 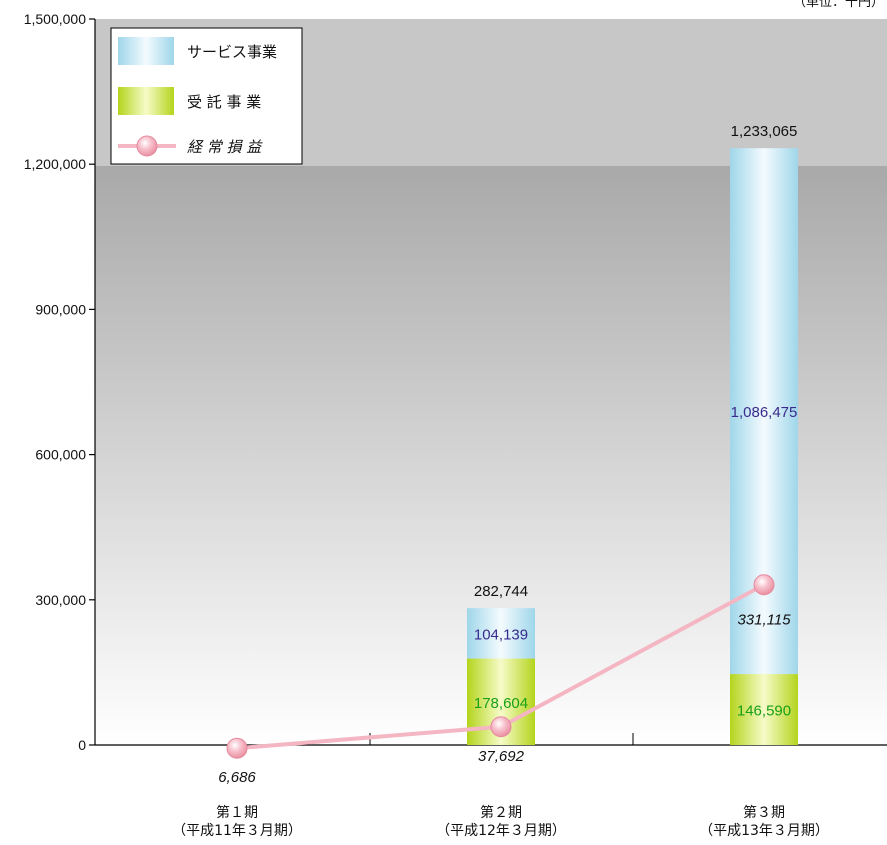 What do you see at coordinates (237, 777) in the screenshot?
I see `profit-value-label: 6,686` at bounding box center [237, 777].